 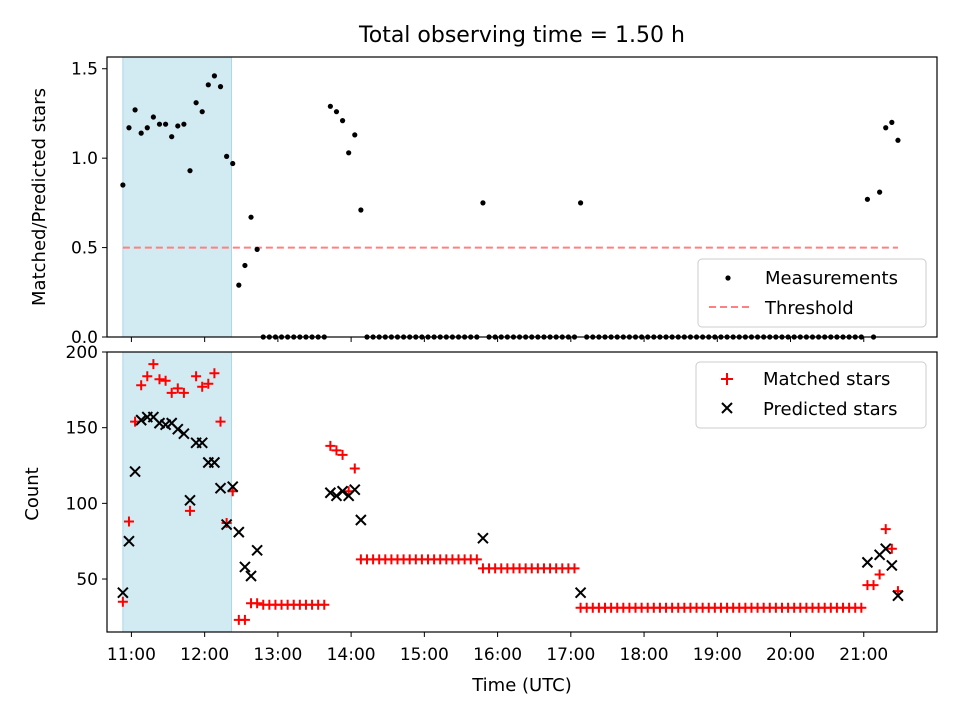 I want to click on legend-measurements-label: Measurements, so click(x=831, y=278).